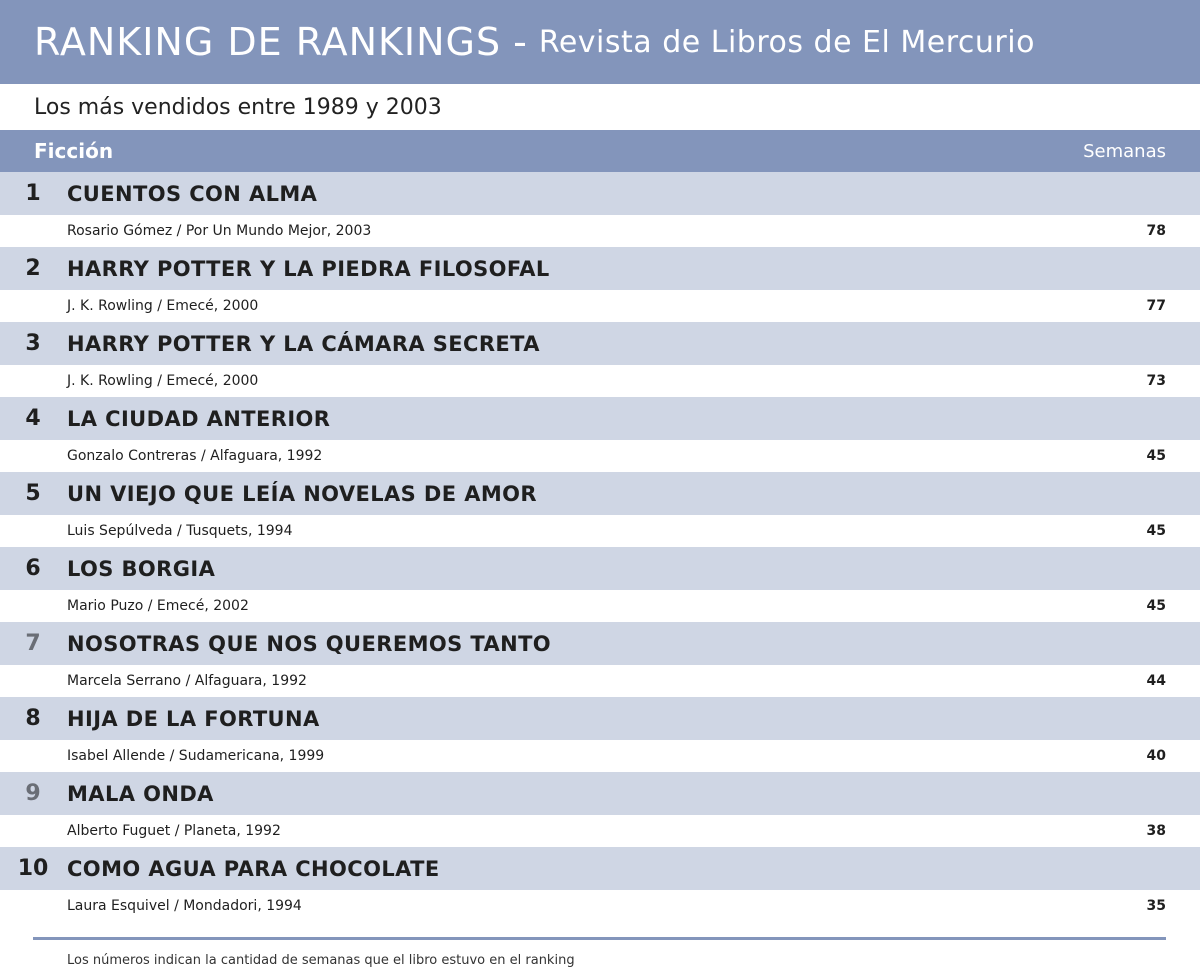 The width and height of the screenshot is (1200, 980). What do you see at coordinates (1156, 306) in the screenshot?
I see `weeks-count: 77` at bounding box center [1156, 306].